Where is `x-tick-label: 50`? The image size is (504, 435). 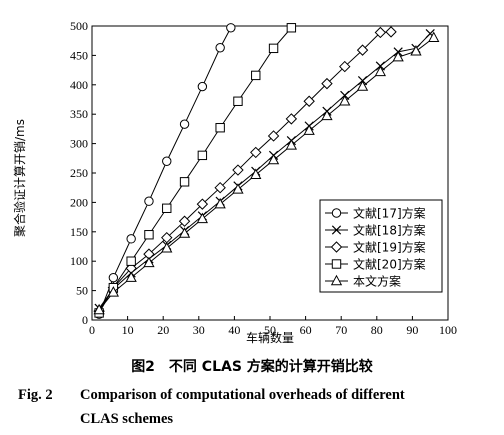
x-tick-label: 50 is located at coordinates (270, 330).